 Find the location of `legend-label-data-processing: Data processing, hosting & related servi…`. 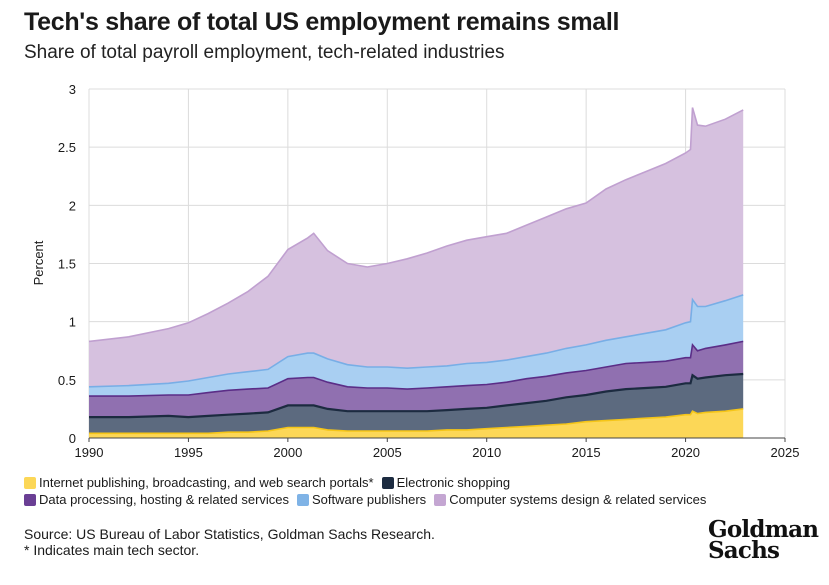

legend-label-data-processing: Data processing, hosting & related servi… is located at coordinates (164, 499).